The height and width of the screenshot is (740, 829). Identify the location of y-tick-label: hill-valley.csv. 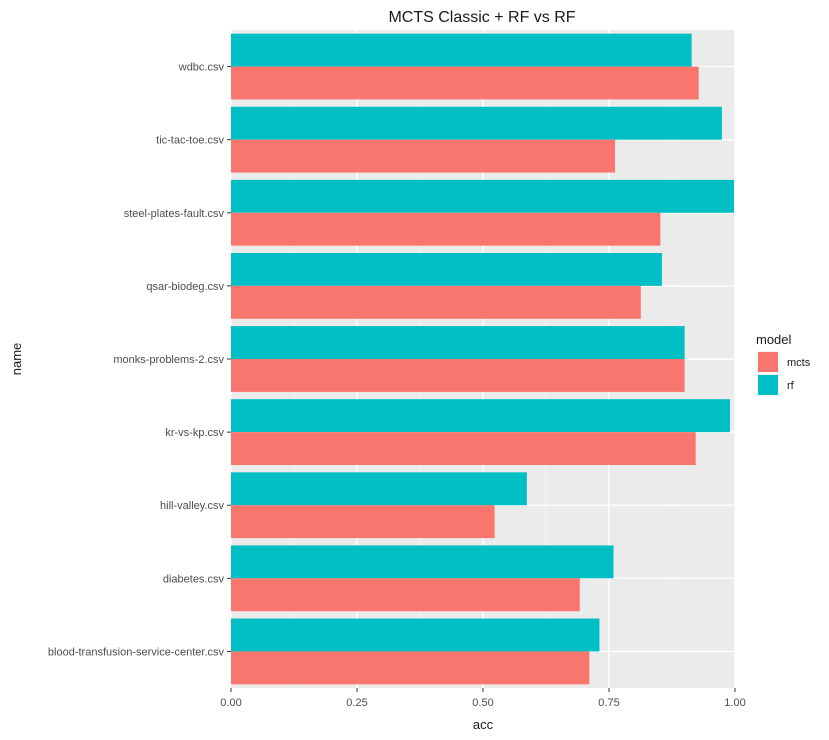
(192, 506).